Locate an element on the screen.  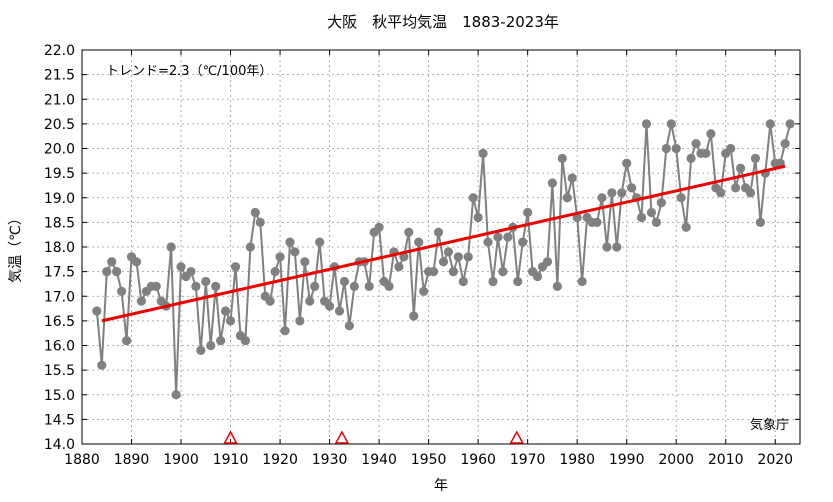
marker-layer is located at coordinates (374, 437).